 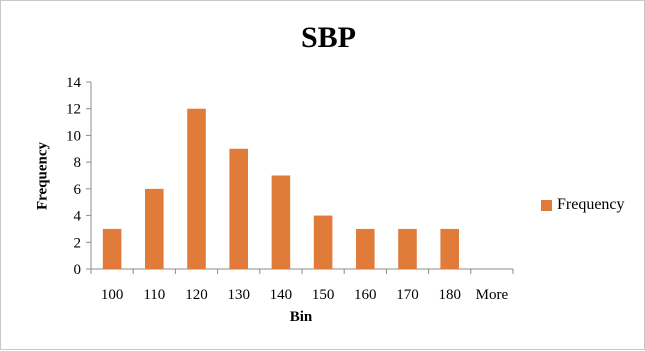 I want to click on x-tick-label: 120, so click(x=196, y=295).